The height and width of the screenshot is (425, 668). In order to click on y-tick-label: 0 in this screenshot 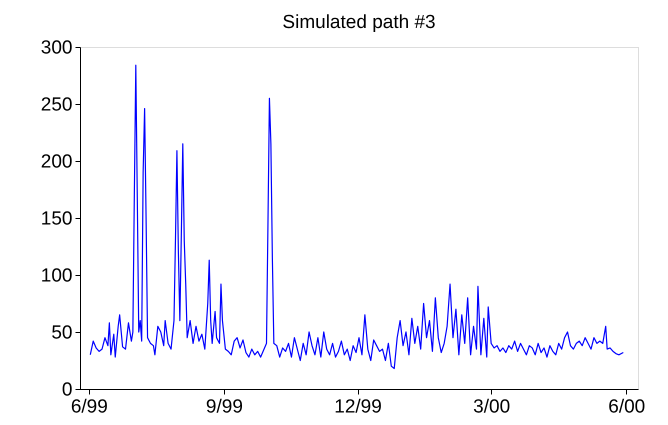, I will do `click(67, 390)`.